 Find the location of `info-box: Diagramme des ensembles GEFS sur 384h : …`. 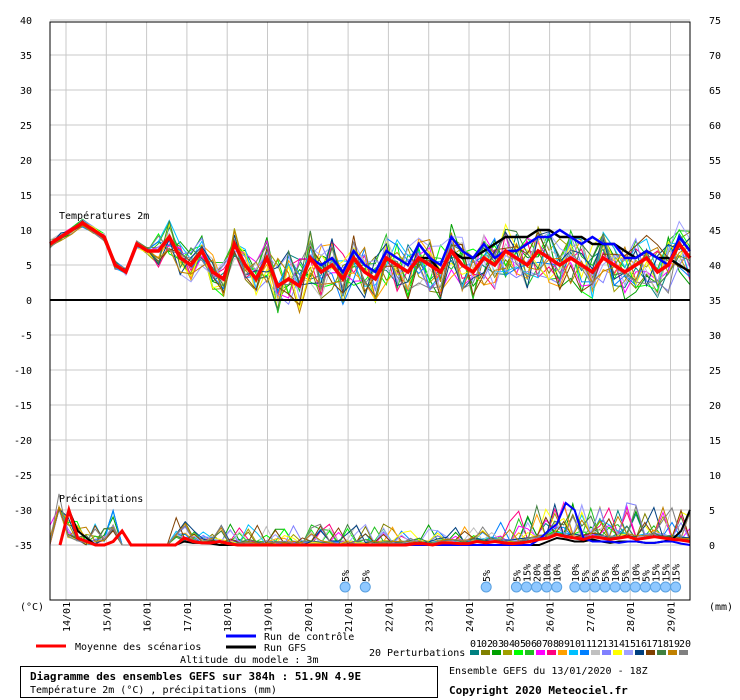

info-box: Diagramme des ensembles GEFS sur 384h : … is located at coordinates (229, 682).